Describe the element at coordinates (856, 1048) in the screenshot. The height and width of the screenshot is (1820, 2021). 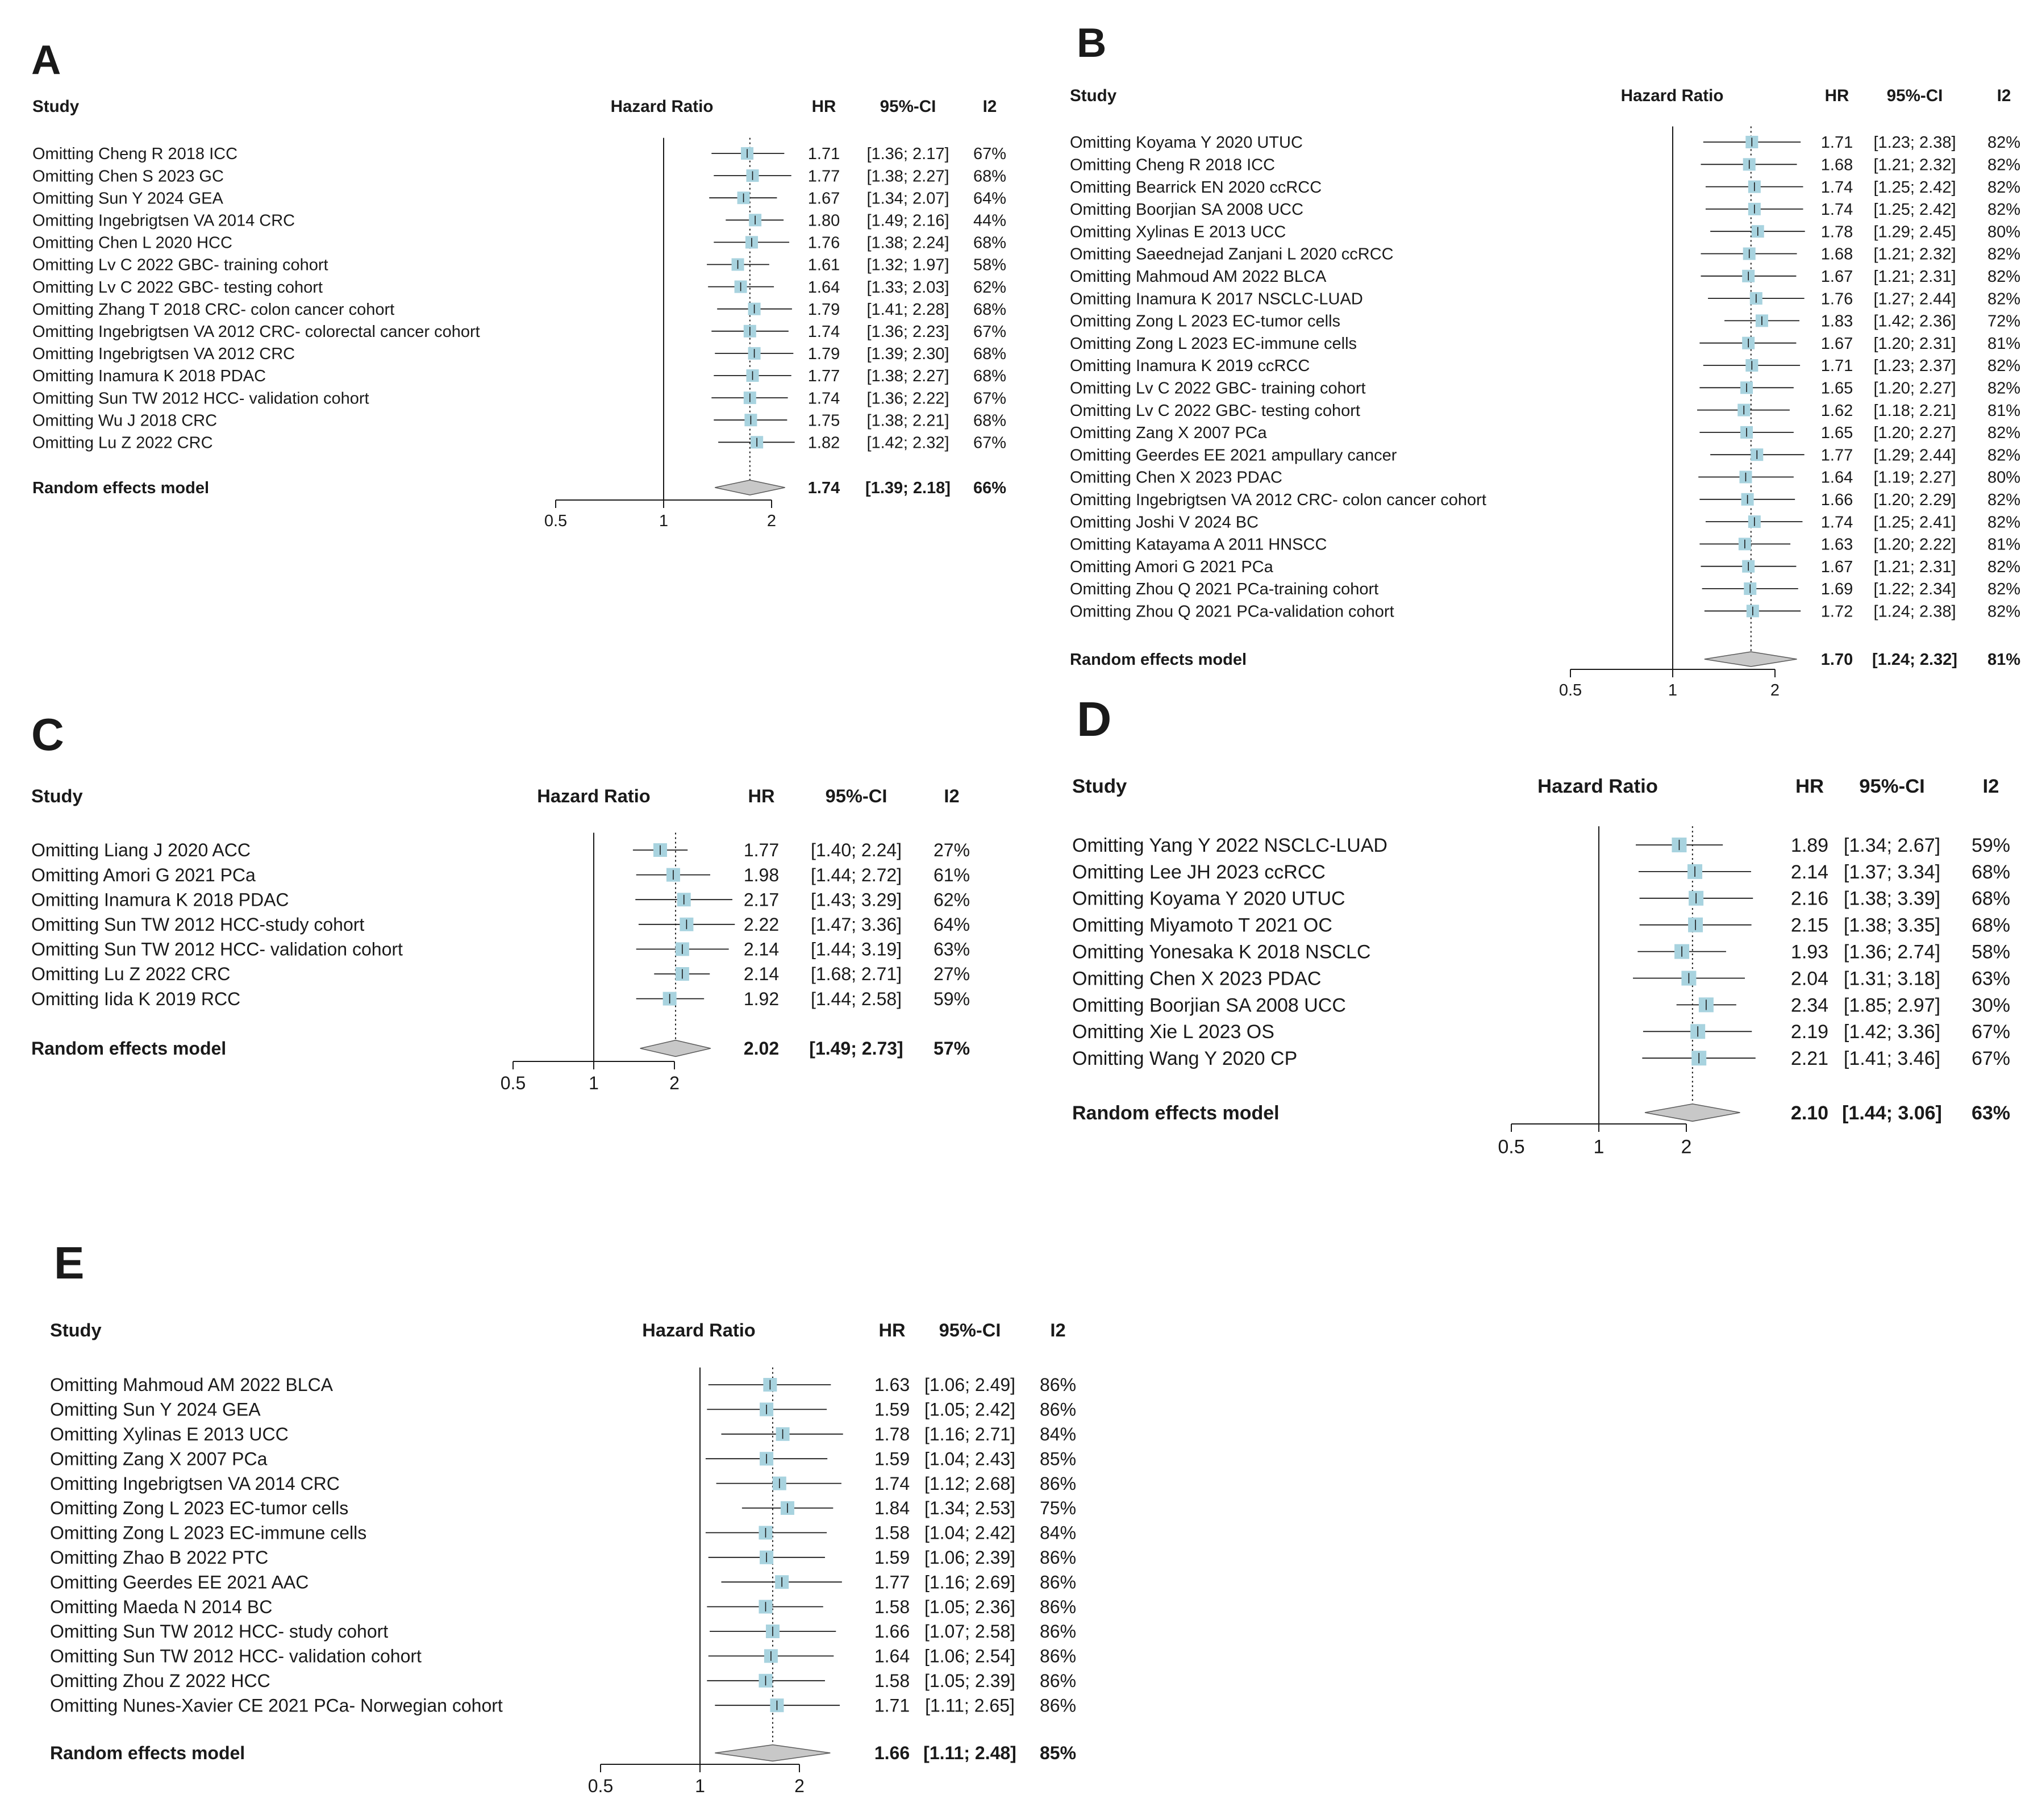
I see `pooled-ci-value: [1.49; 2.73]` at that location.